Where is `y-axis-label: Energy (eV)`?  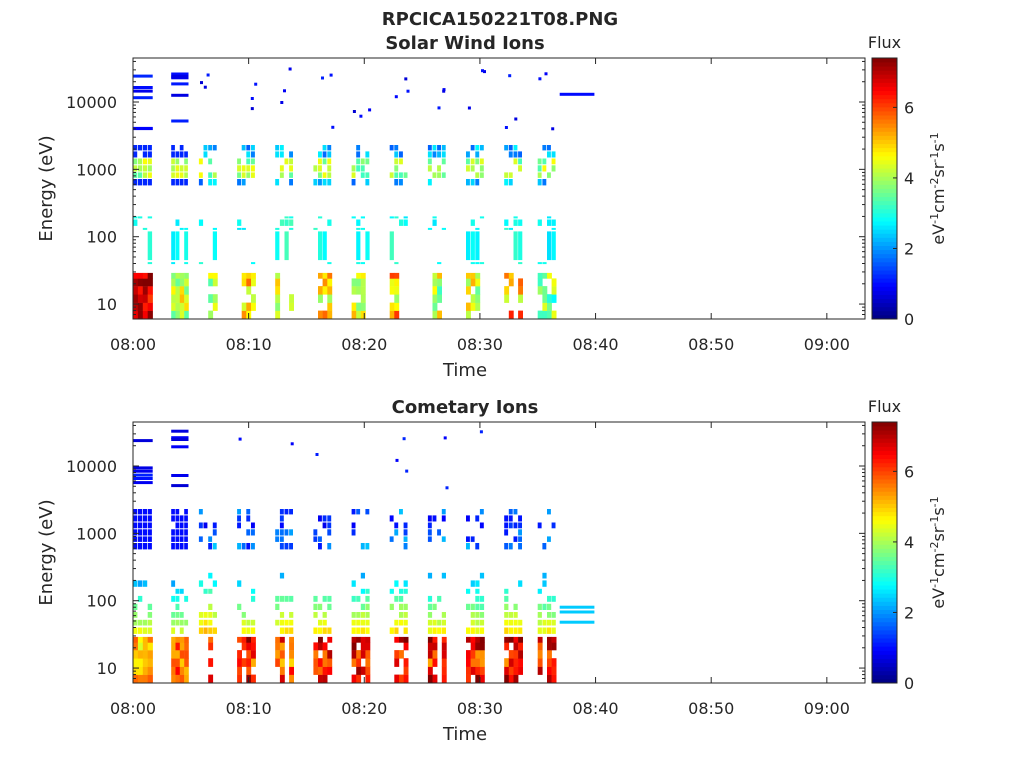
y-axis-label: Energy (eV) is located at coordinates (46, 552).